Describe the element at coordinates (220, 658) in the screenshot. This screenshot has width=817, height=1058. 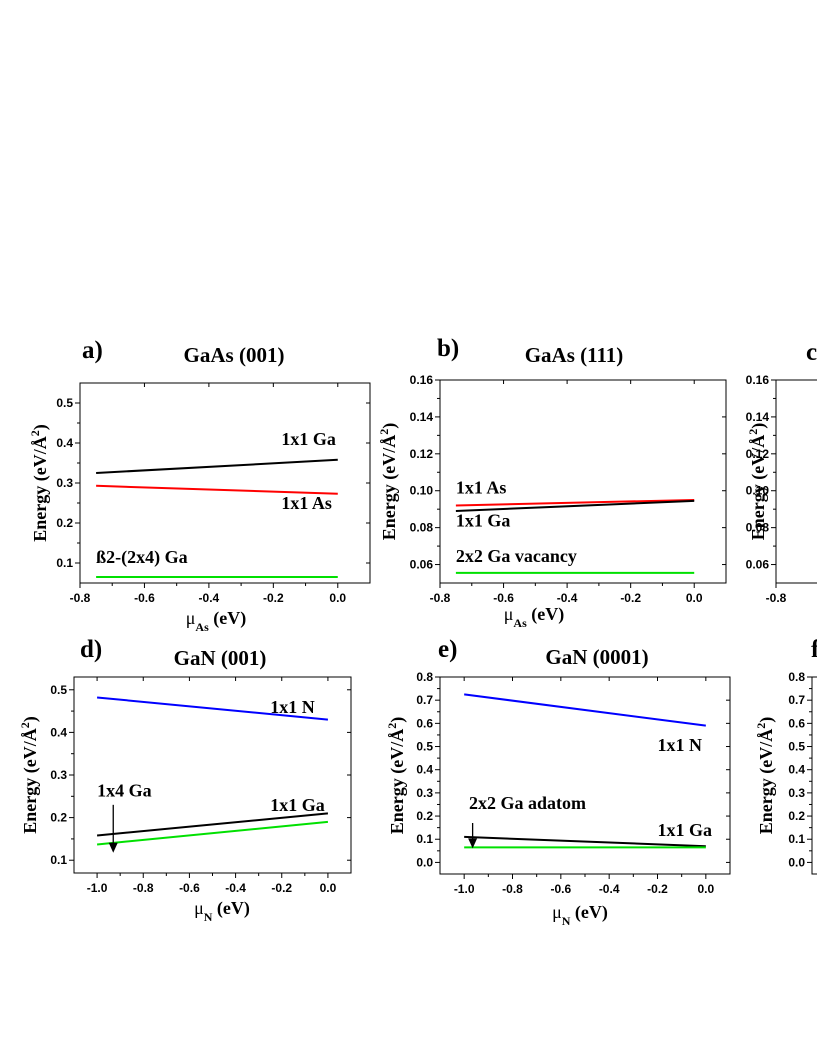
I see `panel-title: GaN (001)` at that location.